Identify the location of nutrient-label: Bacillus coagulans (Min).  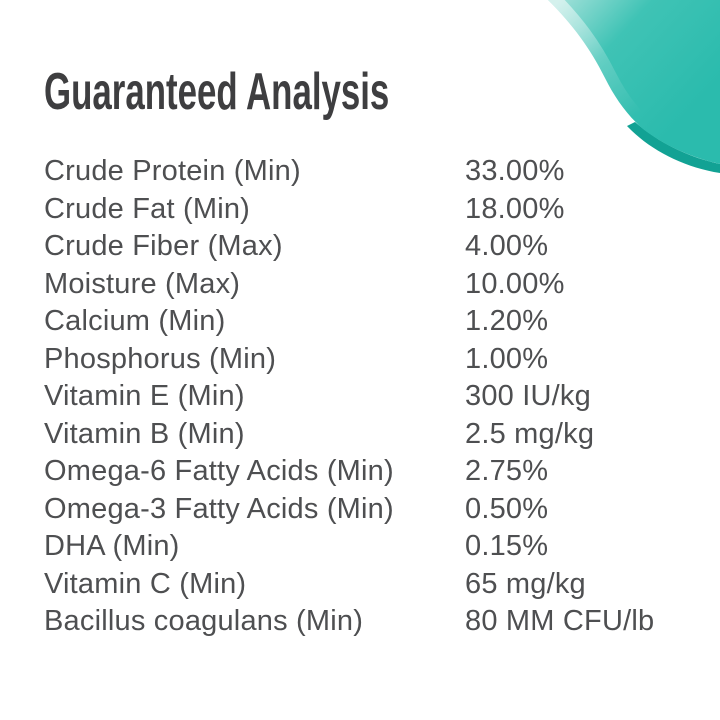
(204, 621).